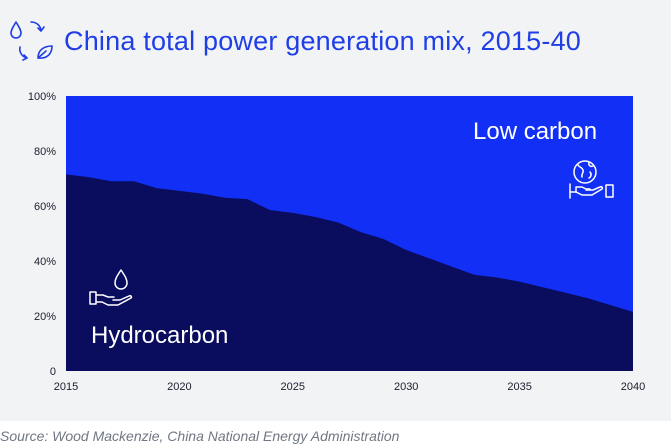 The image size is (671, 447). What do you see at coordinates (45, 262) in the screenshot?
I see `y-tick-label: 40%` at bounding box center [45, 262].